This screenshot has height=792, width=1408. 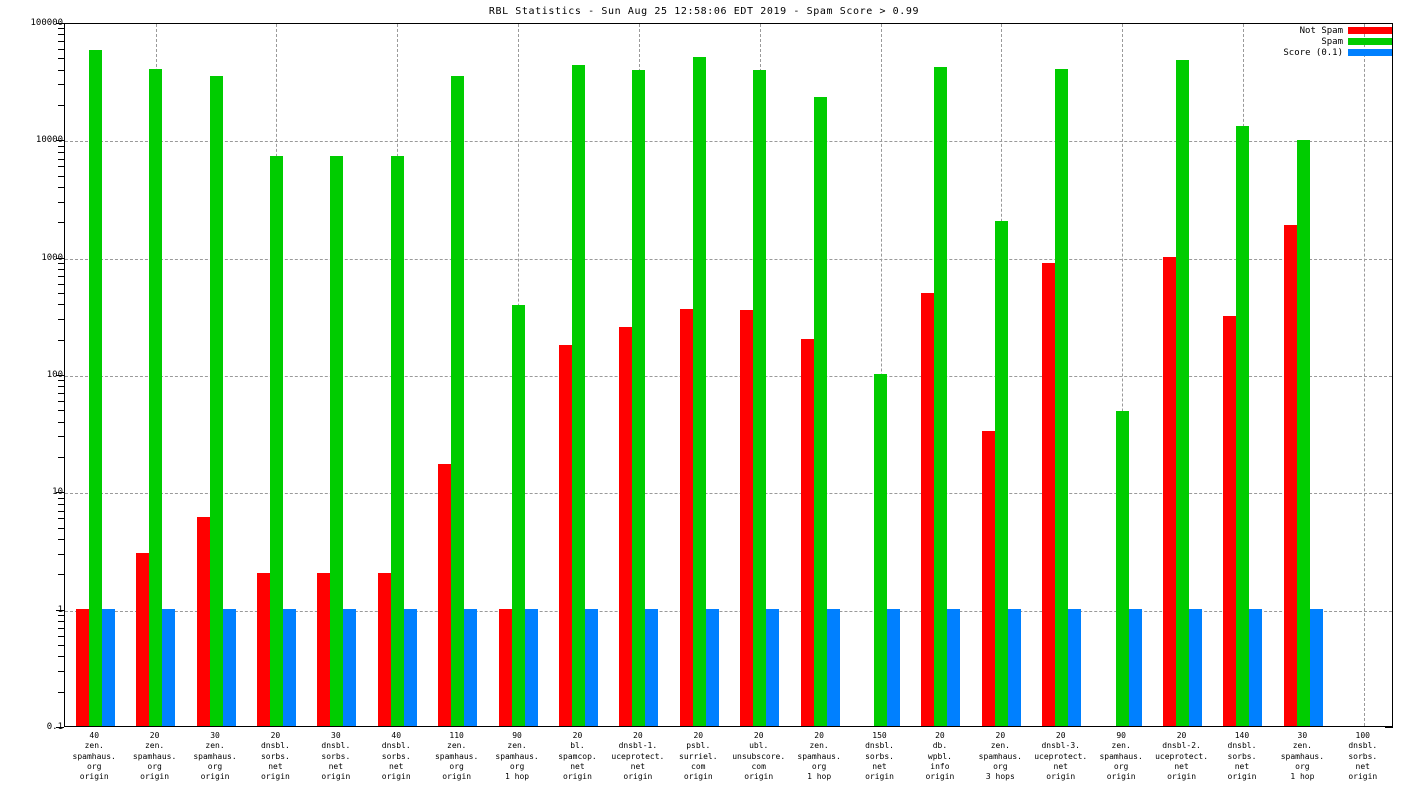 I want to click on legend-label: Not Spam, so click(x=1321, y=30).